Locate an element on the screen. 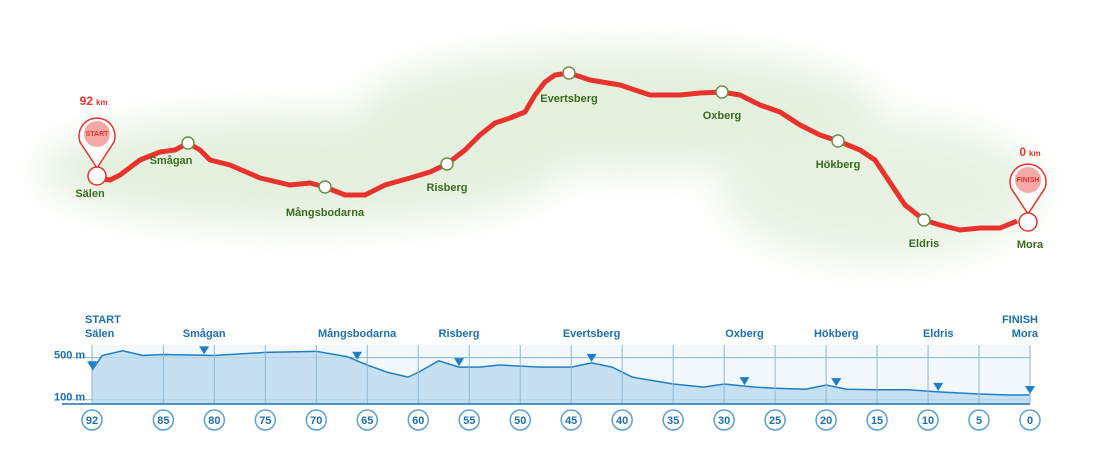 Image resolution: width=1100 pixels, height=451 pixels. x-tick-label: 30 is located at coordinates (724, 421).